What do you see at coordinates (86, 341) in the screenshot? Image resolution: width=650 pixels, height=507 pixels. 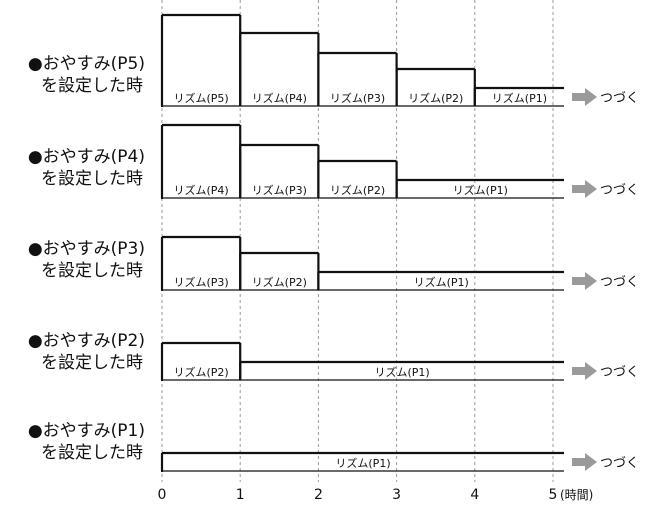 I see `row-title: ●おやすみ(P2)` at bounding box center [86, 341].